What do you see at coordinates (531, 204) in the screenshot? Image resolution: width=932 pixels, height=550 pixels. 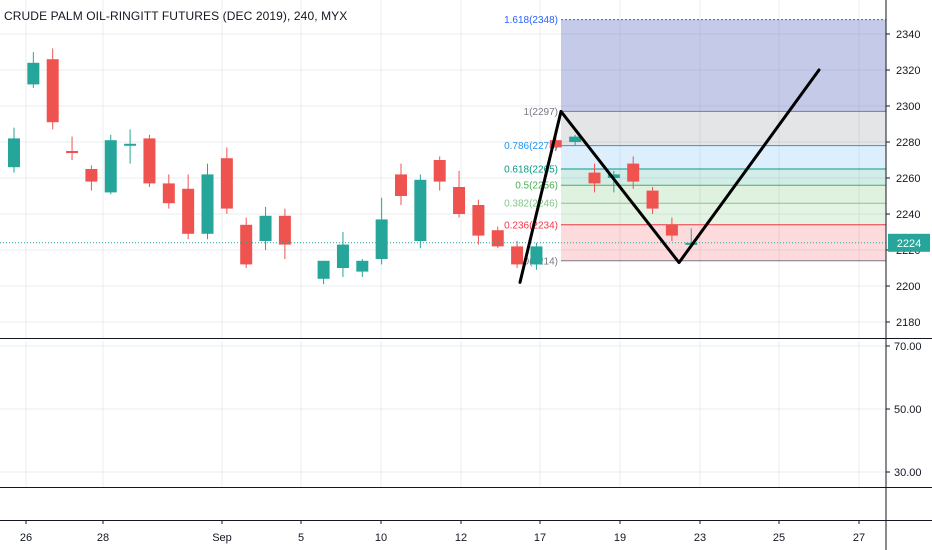 I see `fib-level-label: 0.382(2246)` at bounding box center [531, 204].